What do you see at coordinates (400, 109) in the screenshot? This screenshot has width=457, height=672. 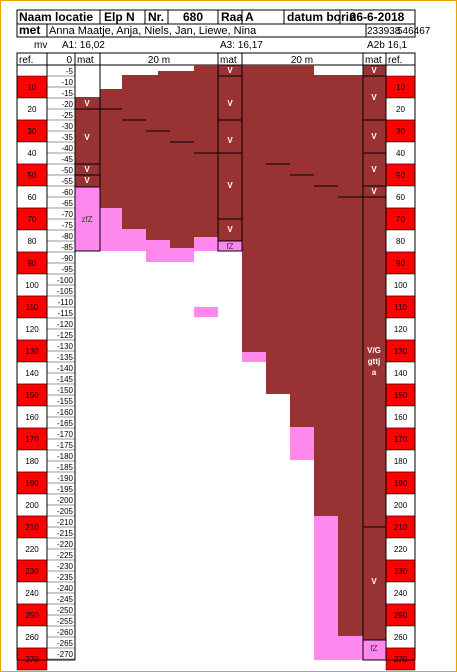 I see `ref-label-right-20: 20` at bounding box center [400, 109].